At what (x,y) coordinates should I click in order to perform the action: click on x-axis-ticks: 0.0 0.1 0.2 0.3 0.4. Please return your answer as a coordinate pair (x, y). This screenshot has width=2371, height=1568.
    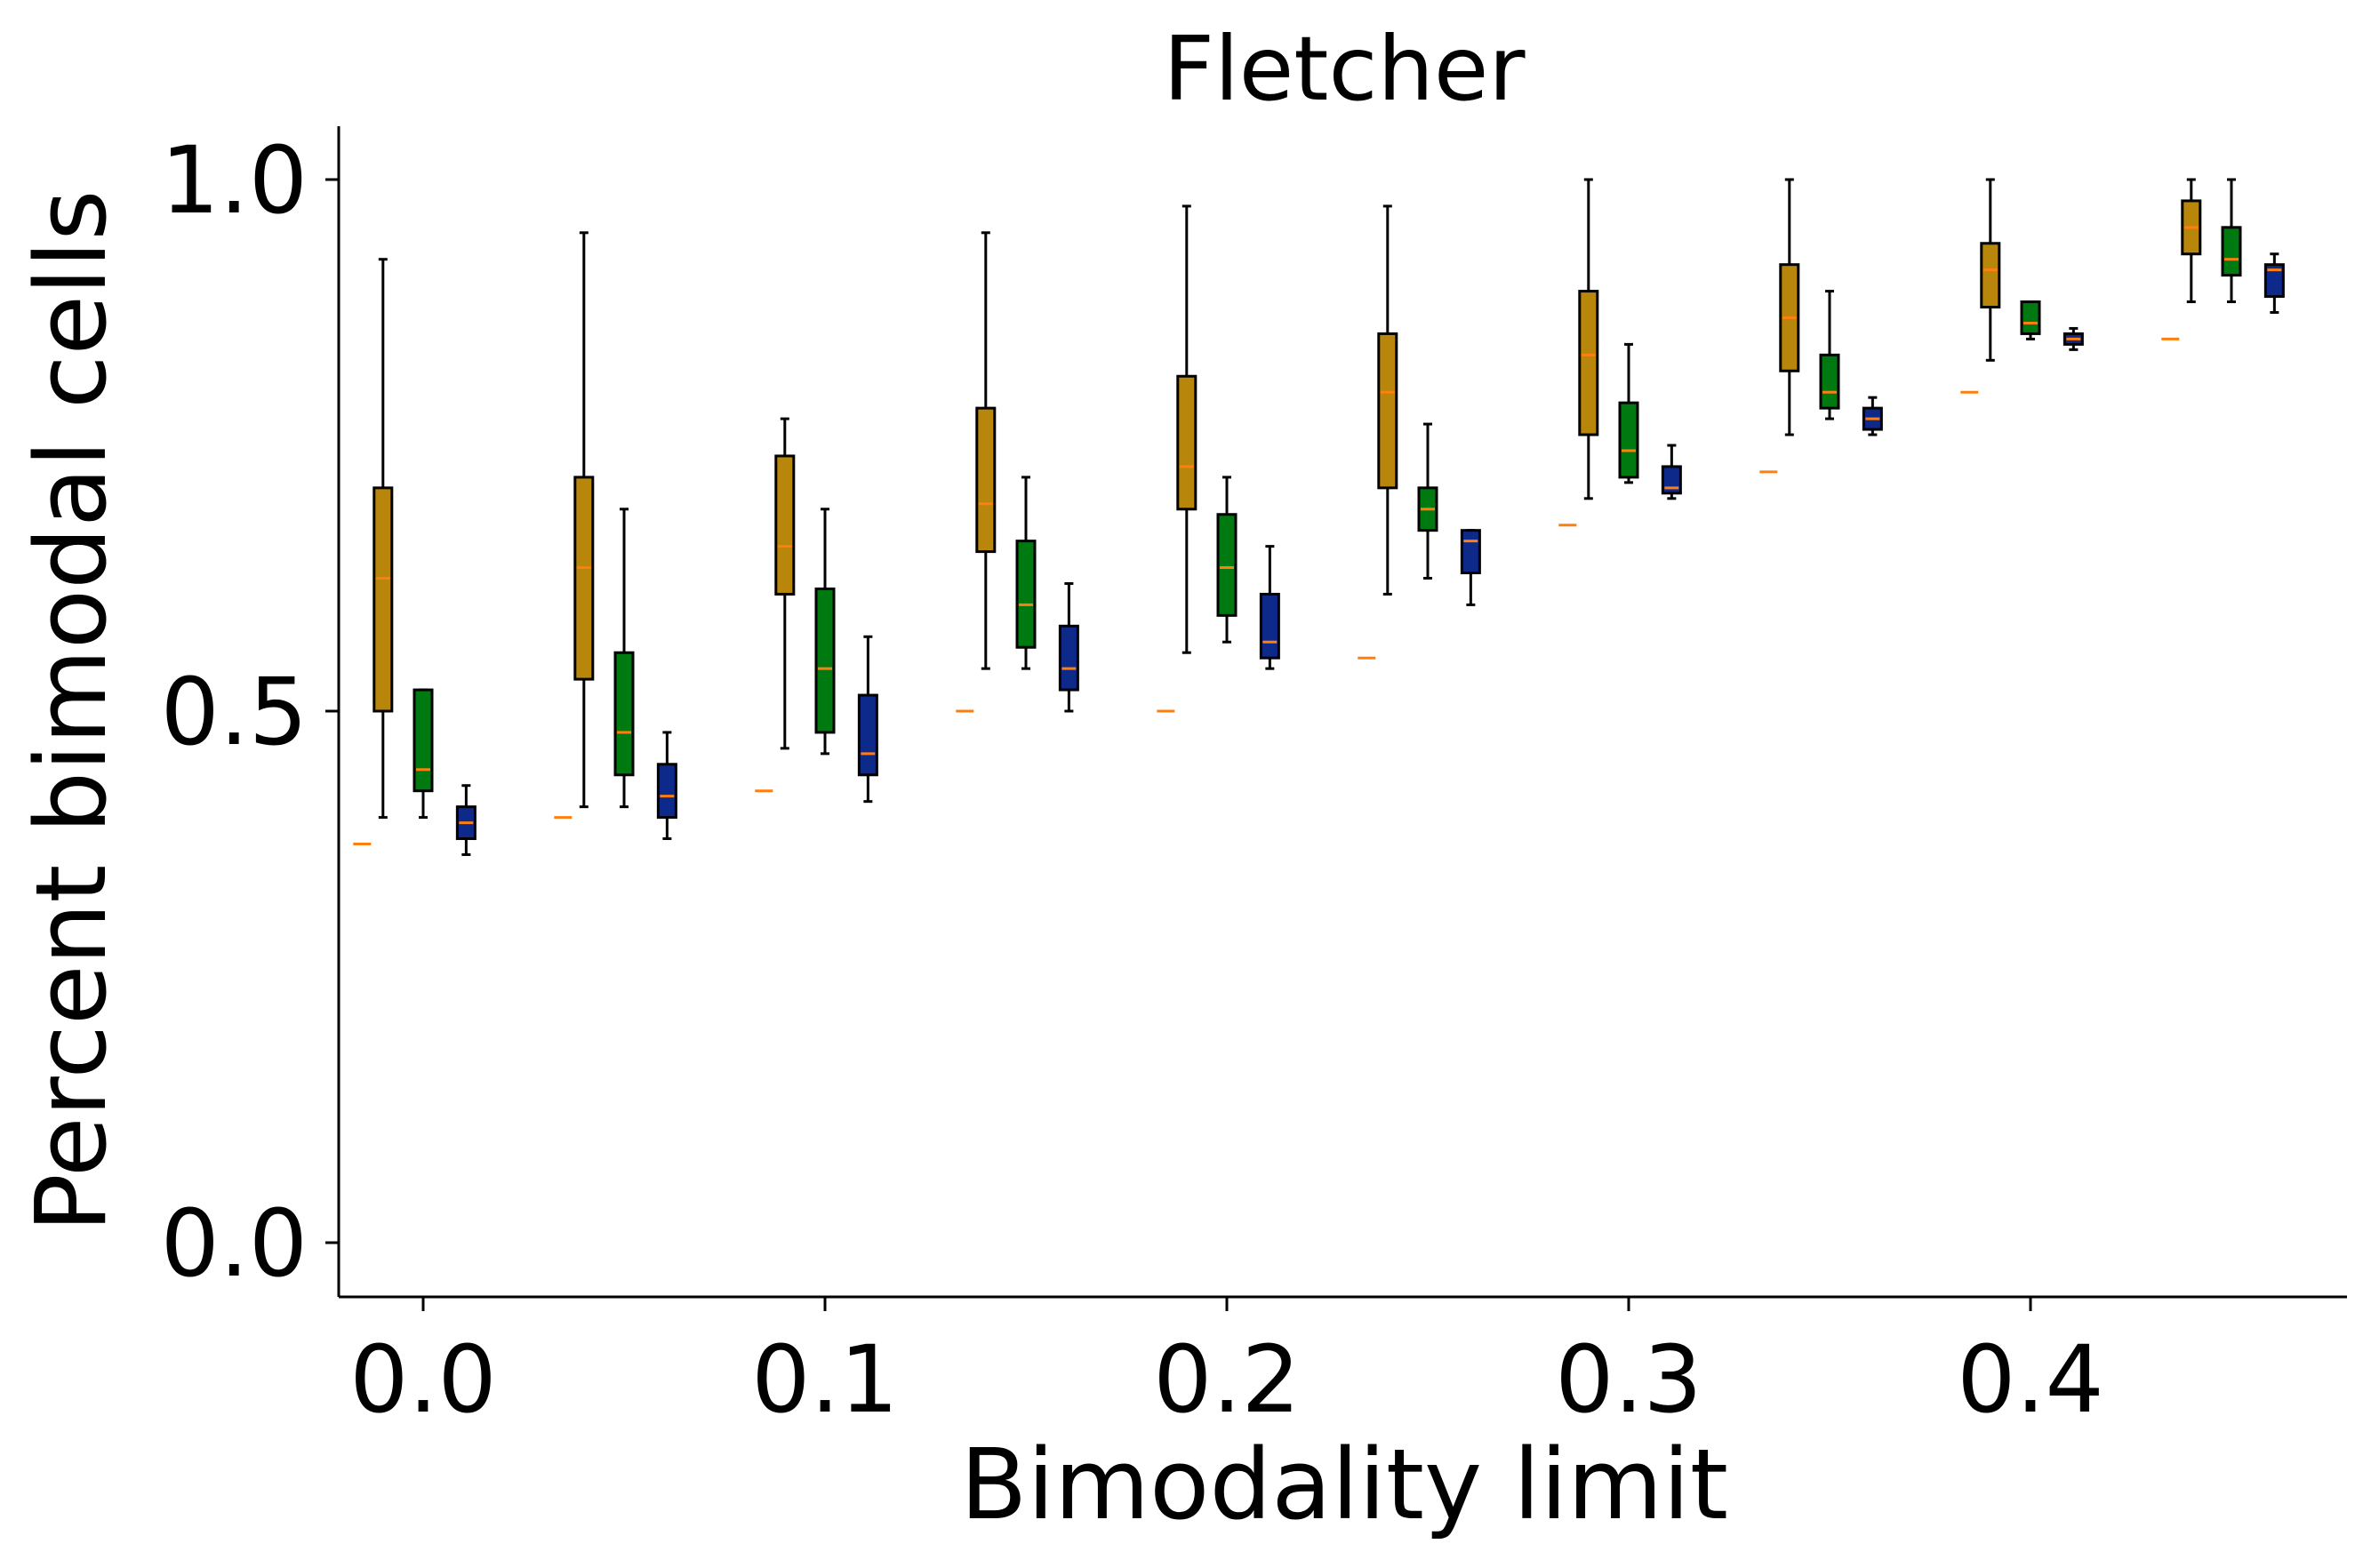
    Looking at the image, I should click on (1226, 1365).